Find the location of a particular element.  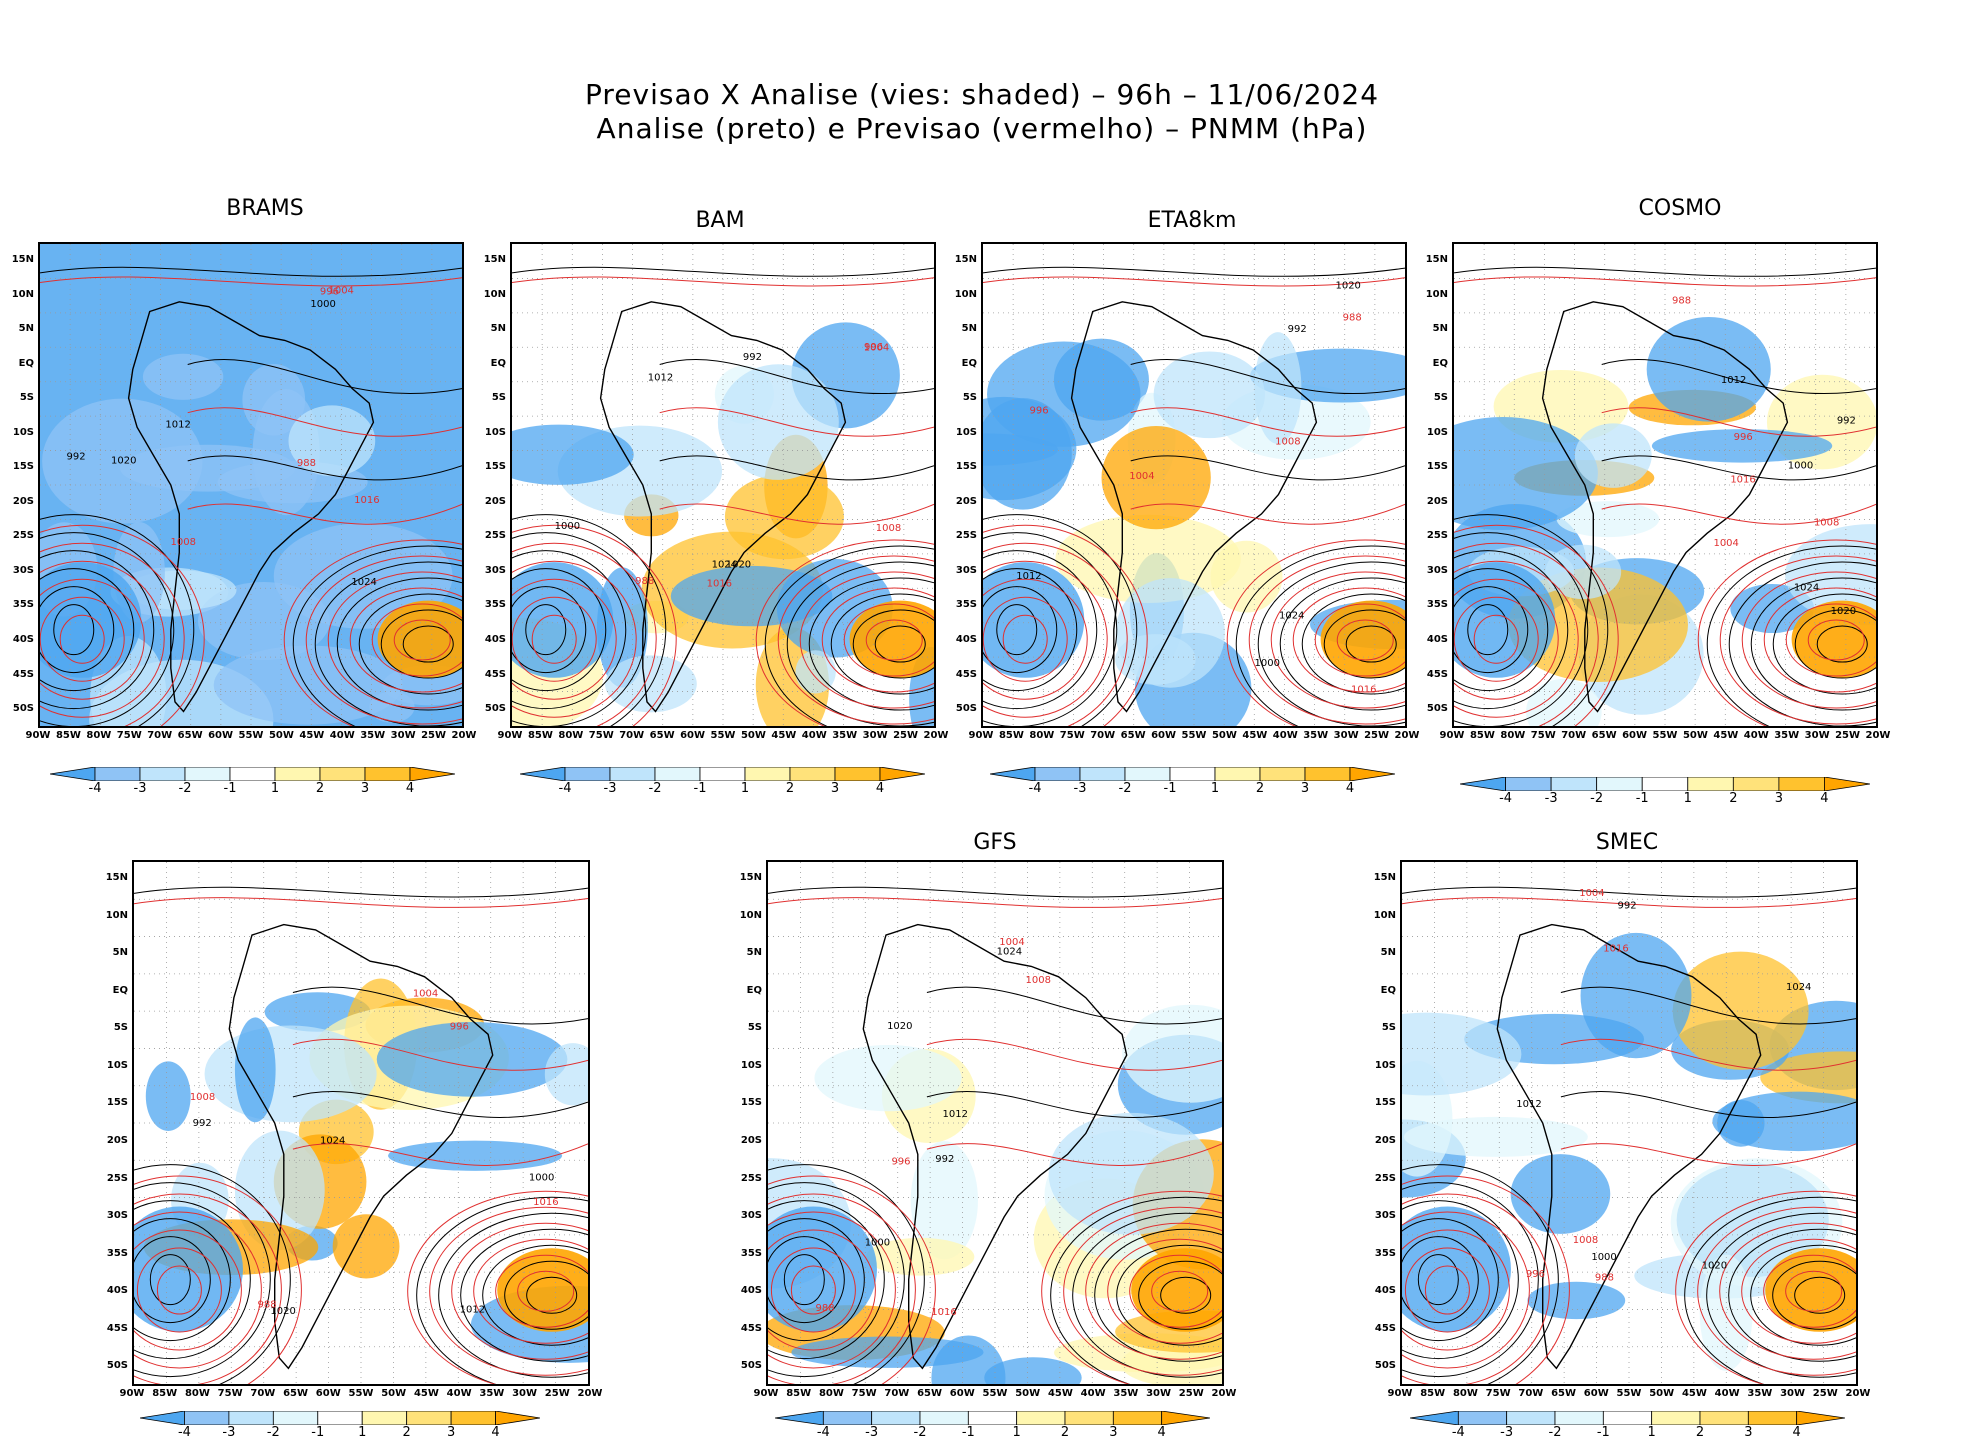

y-tick-label: 20S is located at coordinates (751, 1141).